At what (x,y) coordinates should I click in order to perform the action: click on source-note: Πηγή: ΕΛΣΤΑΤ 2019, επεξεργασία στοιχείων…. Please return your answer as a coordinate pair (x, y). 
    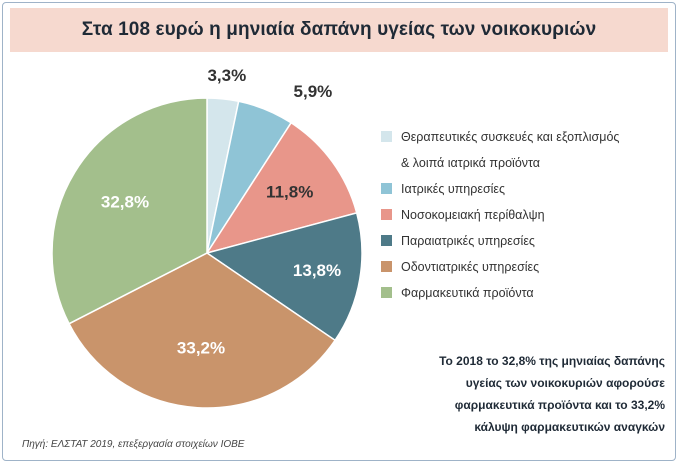
    Looking at the image, I should click on (133, 444).